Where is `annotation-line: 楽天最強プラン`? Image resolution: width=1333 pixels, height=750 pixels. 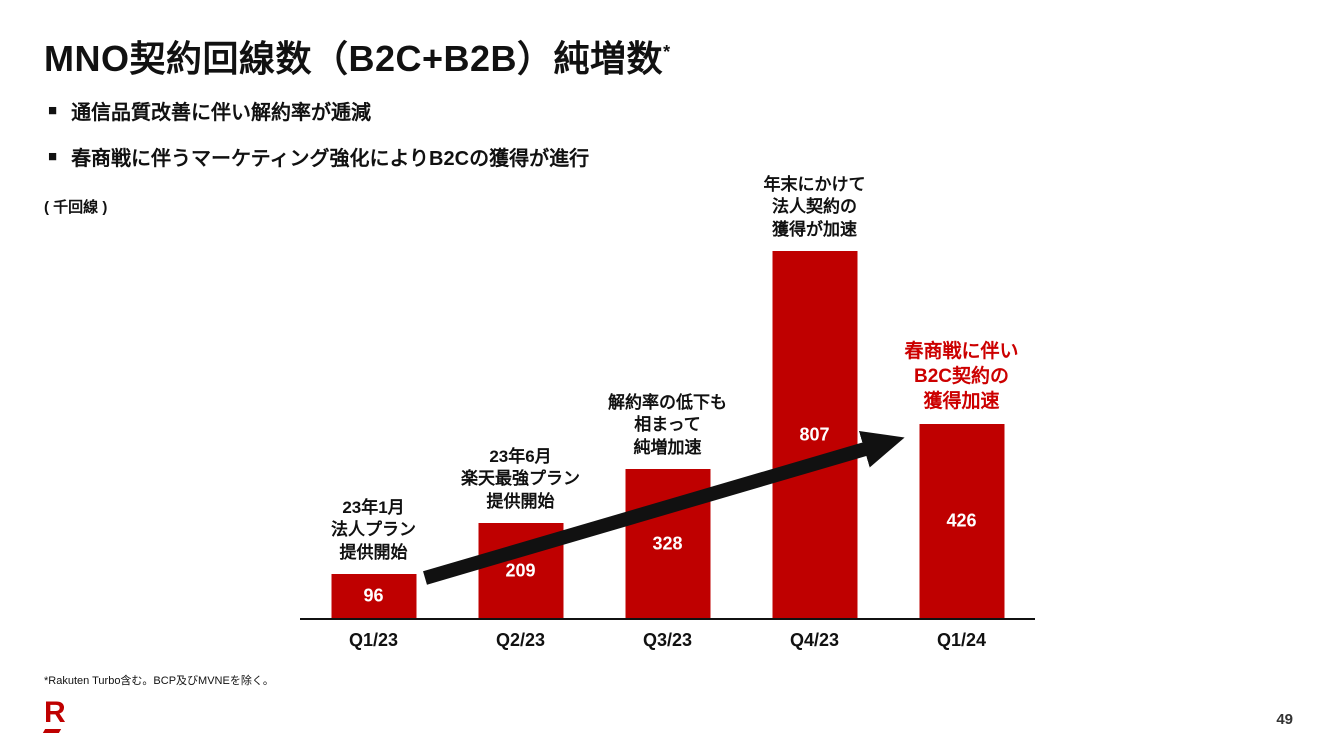
annotation-line: 楽天最強プラン is located at coordinates (520, 479).